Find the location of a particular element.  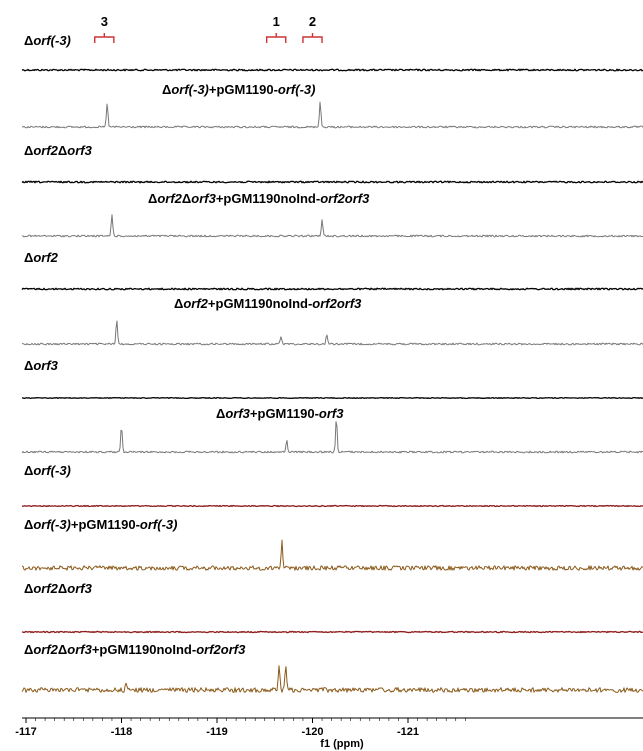

series-label: Δorf3 is located at coordinates (41, 365).